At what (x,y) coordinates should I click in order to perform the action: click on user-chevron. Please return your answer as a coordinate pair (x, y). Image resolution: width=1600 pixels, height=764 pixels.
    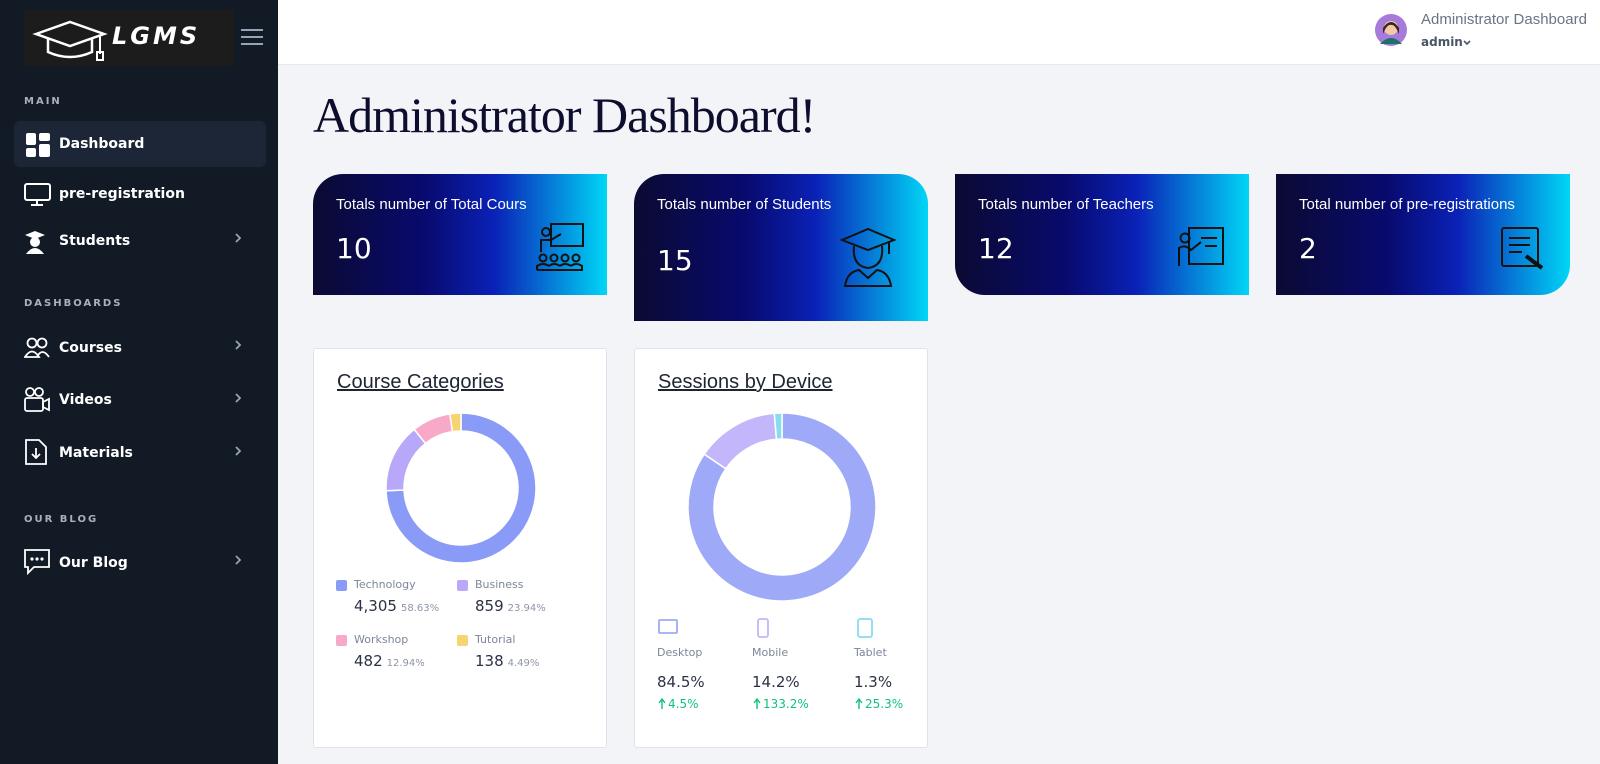
    Looking at the image, I should click on (1467, 43).